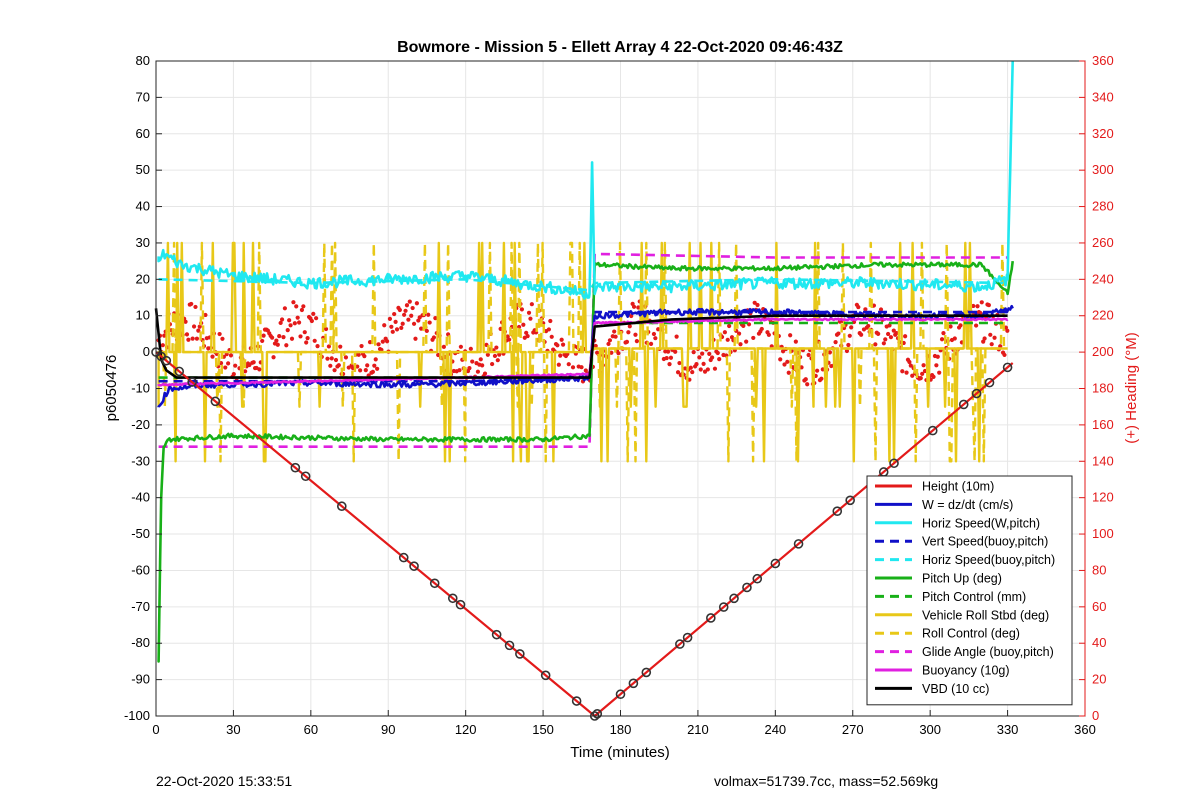  What do you see at coordinates (1103, 388) in the screenshot?
I see `y2-tick-label: 180` at bounding box center [1103, 388].